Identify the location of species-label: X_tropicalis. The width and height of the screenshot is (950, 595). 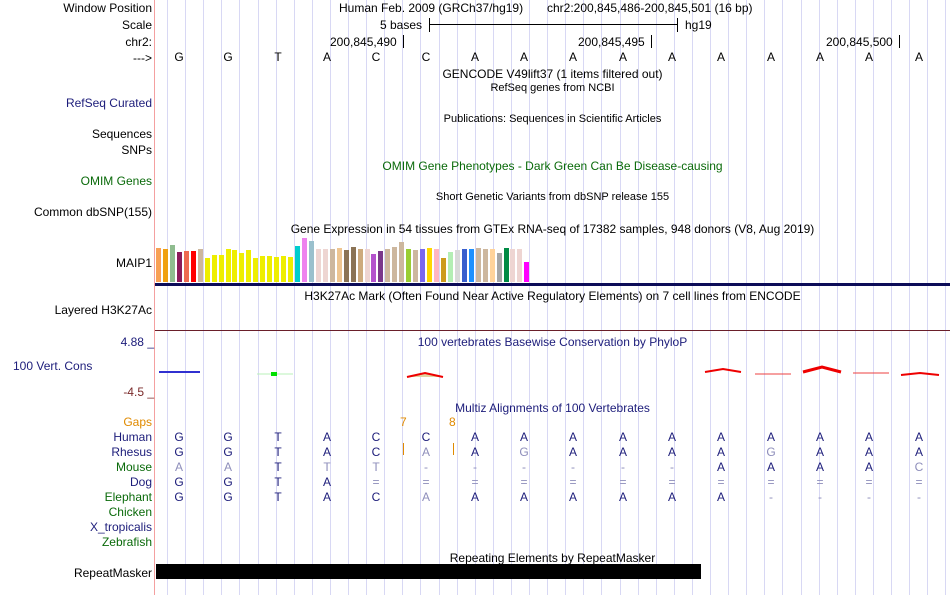
(120, 527).